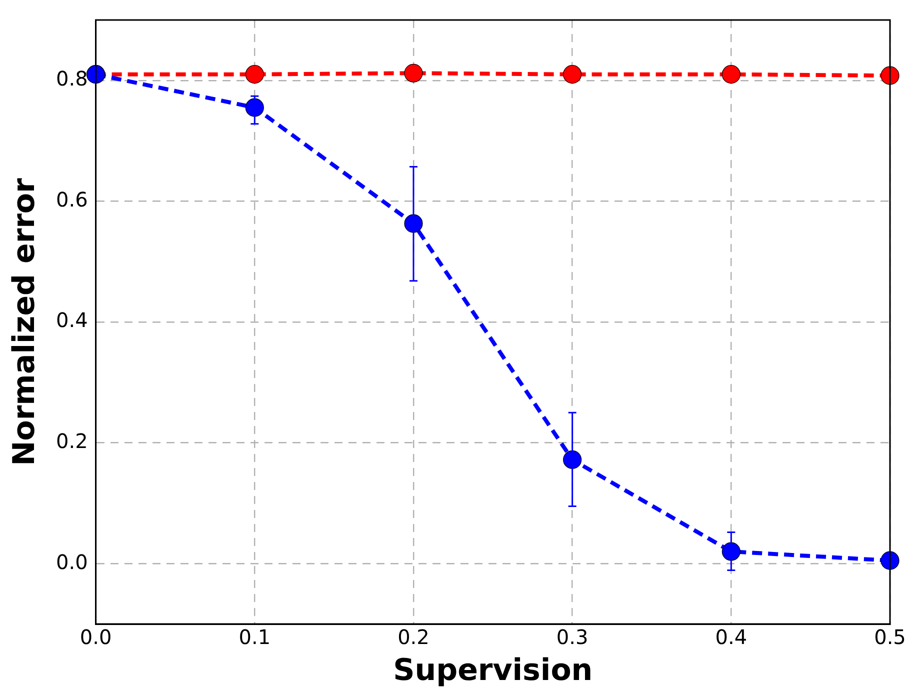 The height and width of the screenshot is (698, 912). What do you see at coordinates (414, 637) in the screenshot?
I see `x-tick-label: 0.2` at bounding box center [414, 637].